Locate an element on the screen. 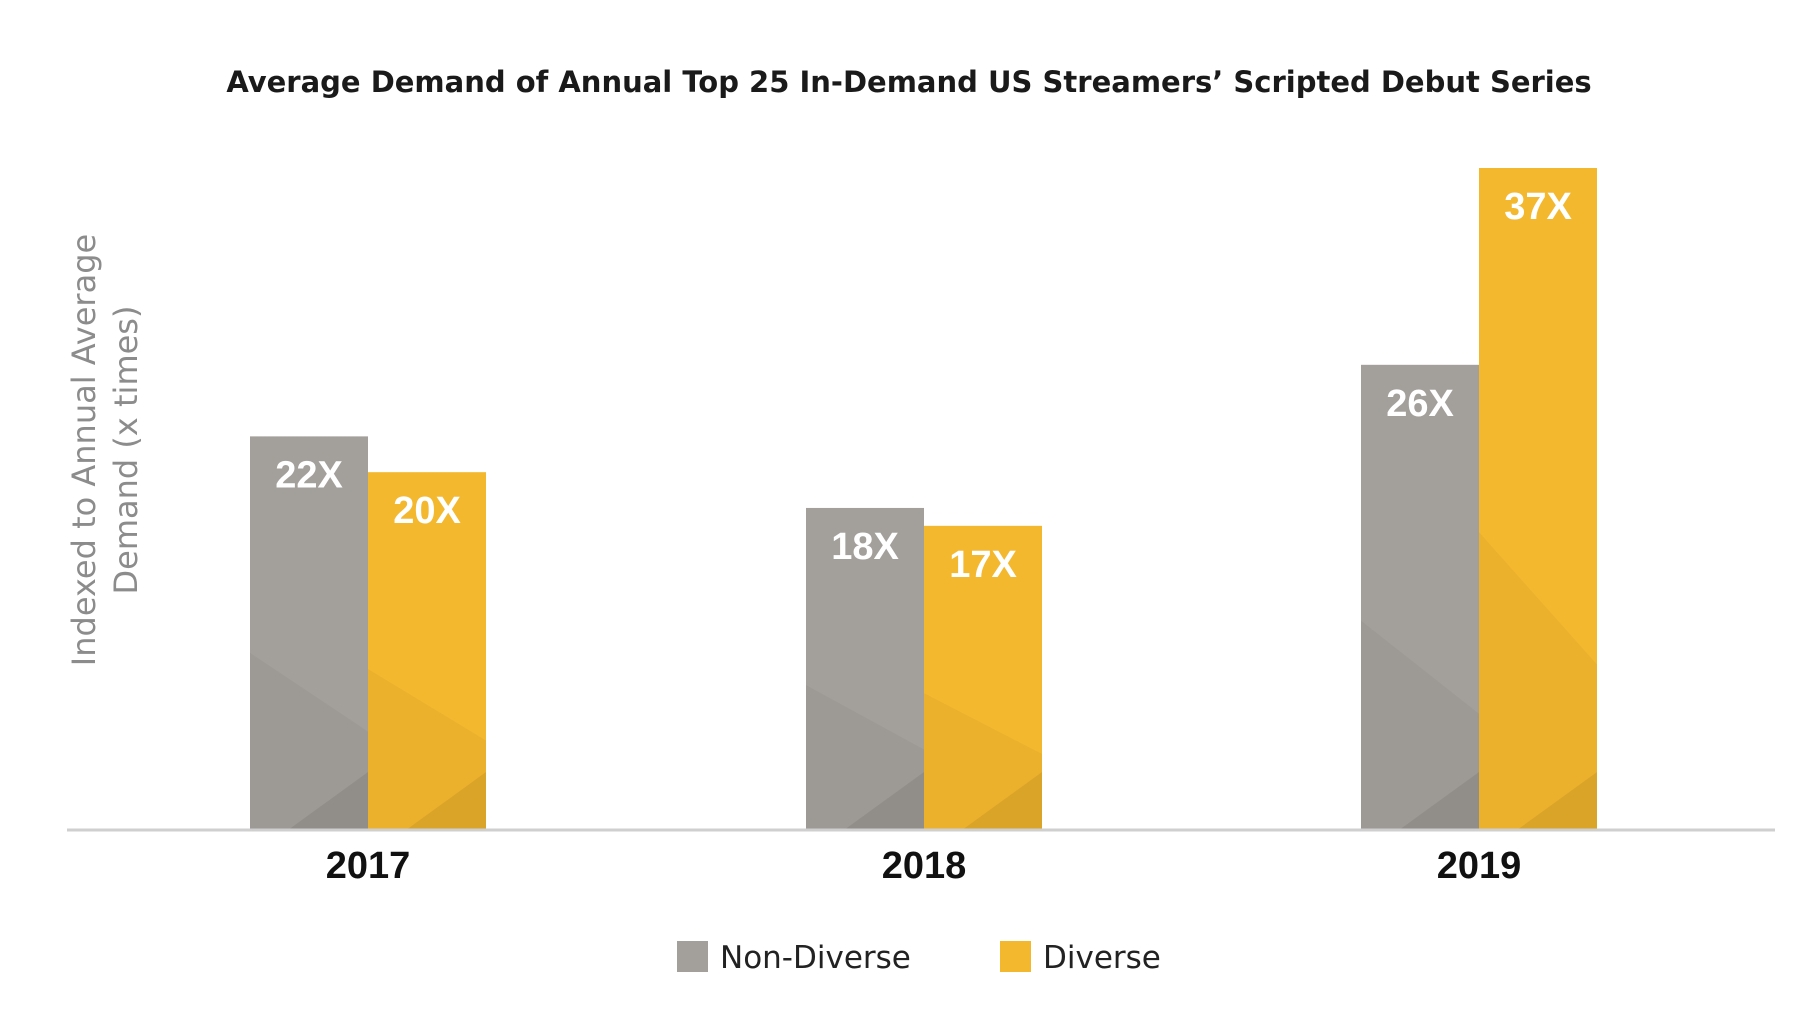 This screenshot has height=1018, width=1818. bar-diverse-2019 is located at coordinates (1538, 499).